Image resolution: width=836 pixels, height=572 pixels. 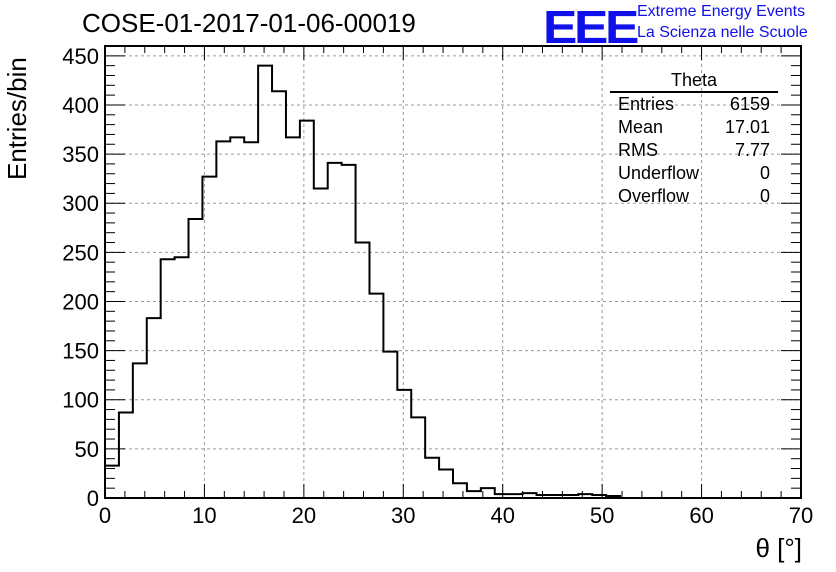 I want to click on stats-value: 17.01, so click(x=747, y=127).